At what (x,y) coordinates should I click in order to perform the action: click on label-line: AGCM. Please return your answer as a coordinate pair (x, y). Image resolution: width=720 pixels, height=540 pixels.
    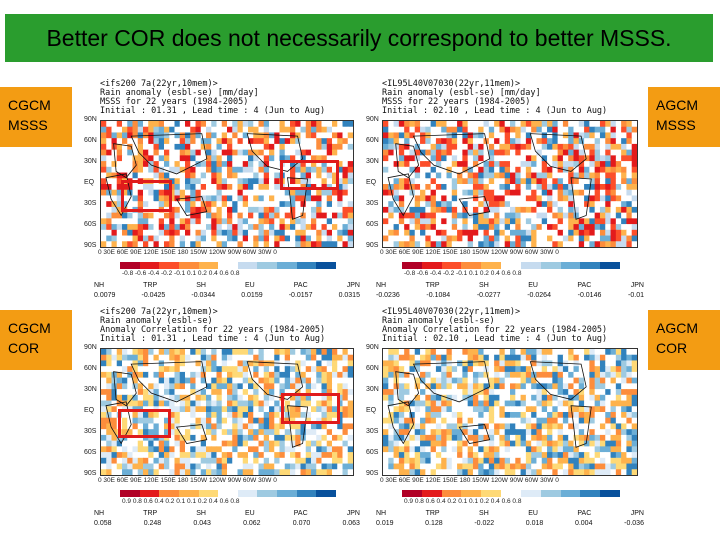
    Looking at the image, I should click on (677, 328).